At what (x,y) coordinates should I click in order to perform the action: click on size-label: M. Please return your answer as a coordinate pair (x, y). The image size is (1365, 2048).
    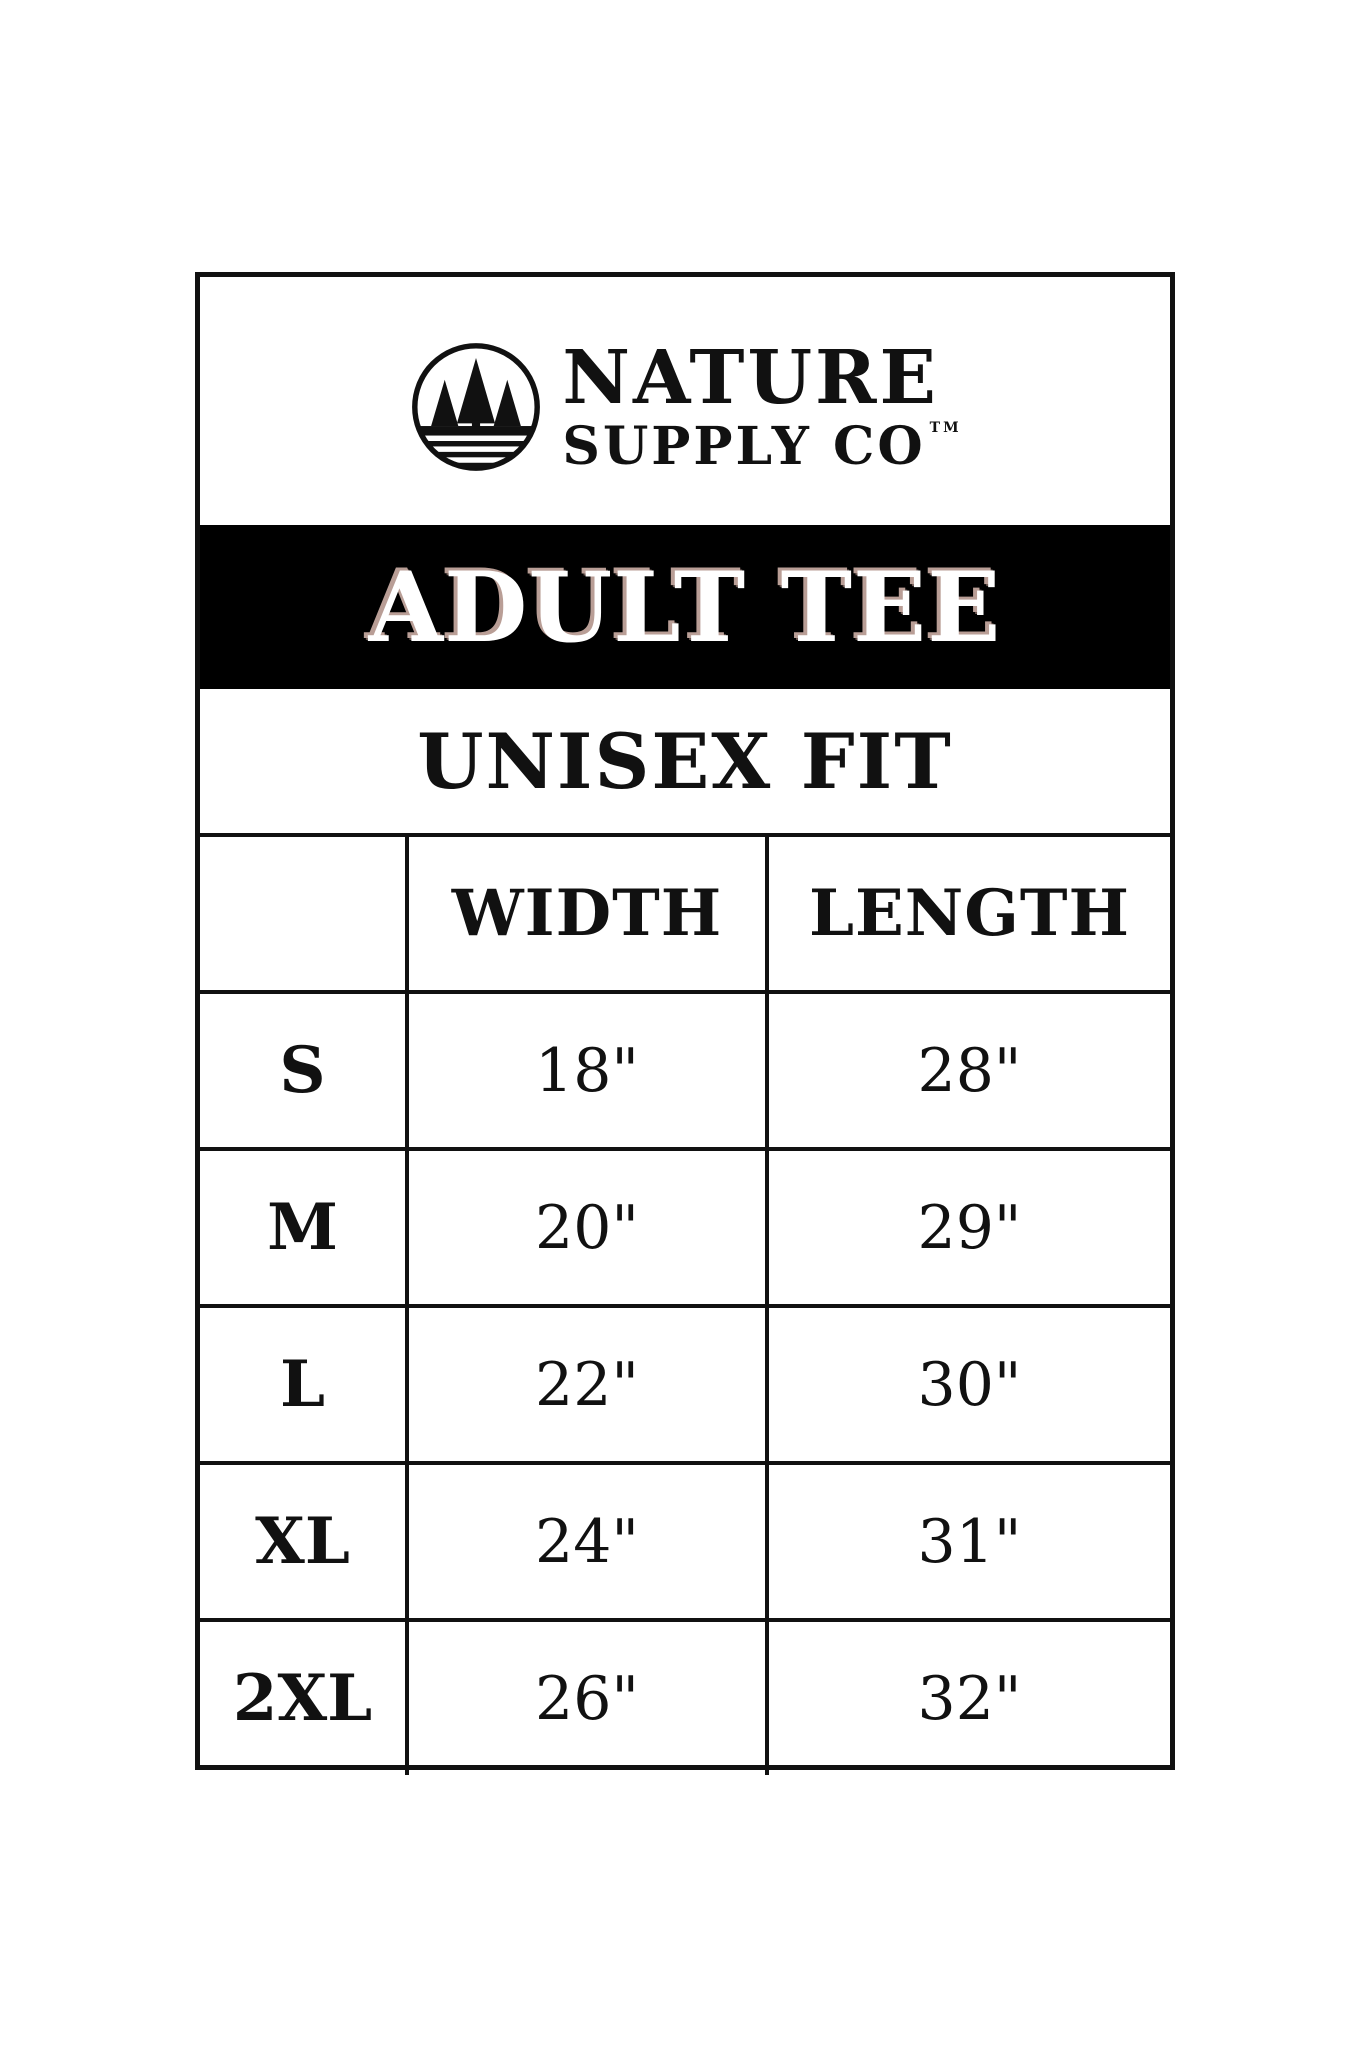
    Looking at the image, I should click on (304, 1227).